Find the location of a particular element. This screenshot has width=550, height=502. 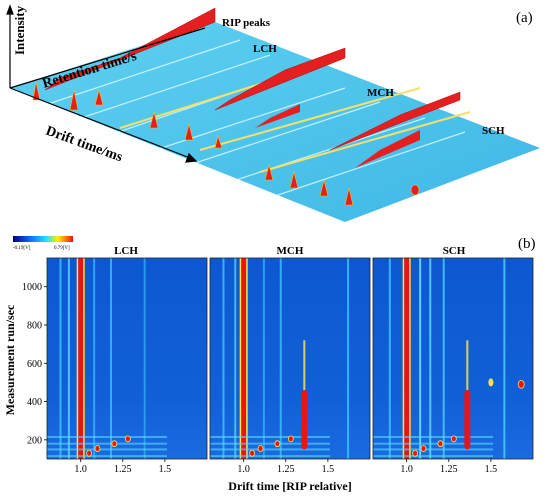

rip-peak-wall-sch is located at coordinates (395, 121).